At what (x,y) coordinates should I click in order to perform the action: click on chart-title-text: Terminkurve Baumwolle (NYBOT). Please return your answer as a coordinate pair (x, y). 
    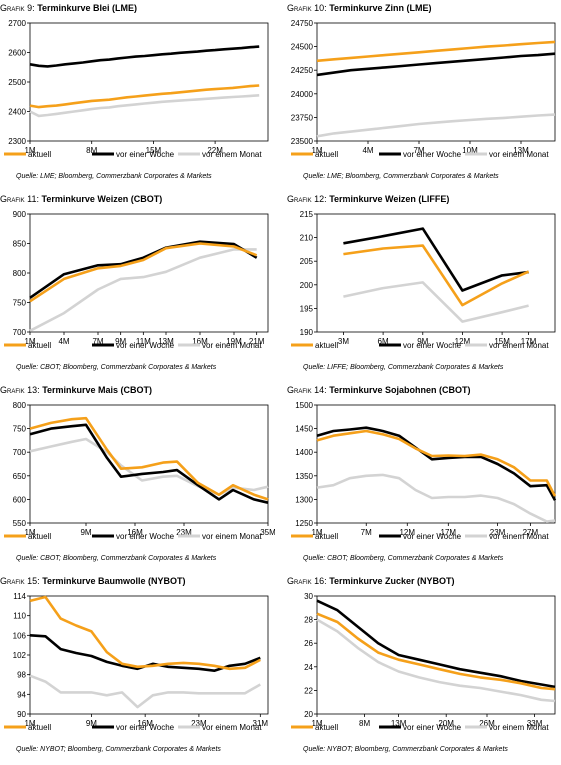
    Looking at the image, I should click on (112, 581).